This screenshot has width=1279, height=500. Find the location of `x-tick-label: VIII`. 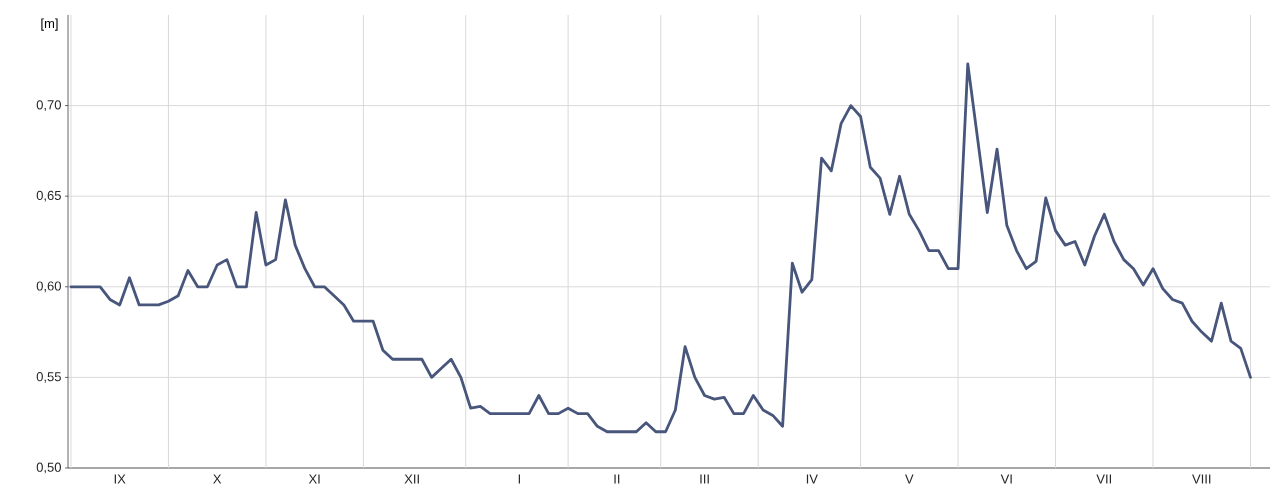

x-tick-label: VIII is located at coordinates (1201, 479).